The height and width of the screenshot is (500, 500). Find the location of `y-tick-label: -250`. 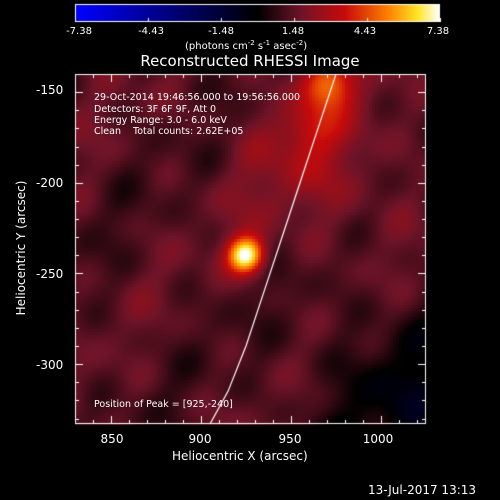

y-tick-label: -250 is located at coordinates (50, 274).